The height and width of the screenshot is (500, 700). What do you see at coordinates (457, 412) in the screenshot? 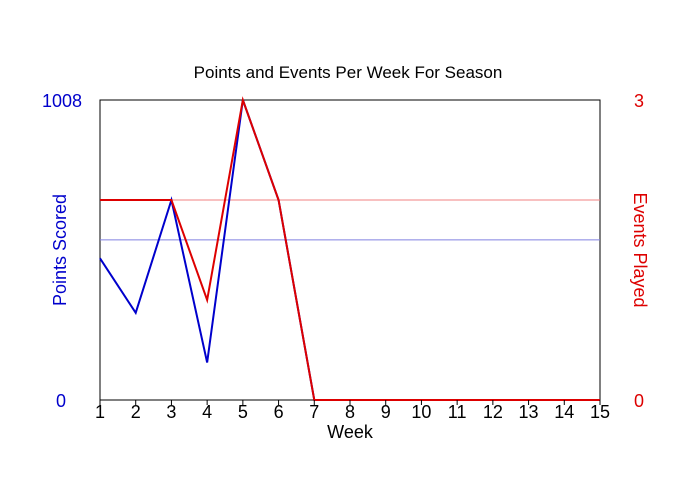
I see `x-tick-label: 11` at bounding box center [457, 412].